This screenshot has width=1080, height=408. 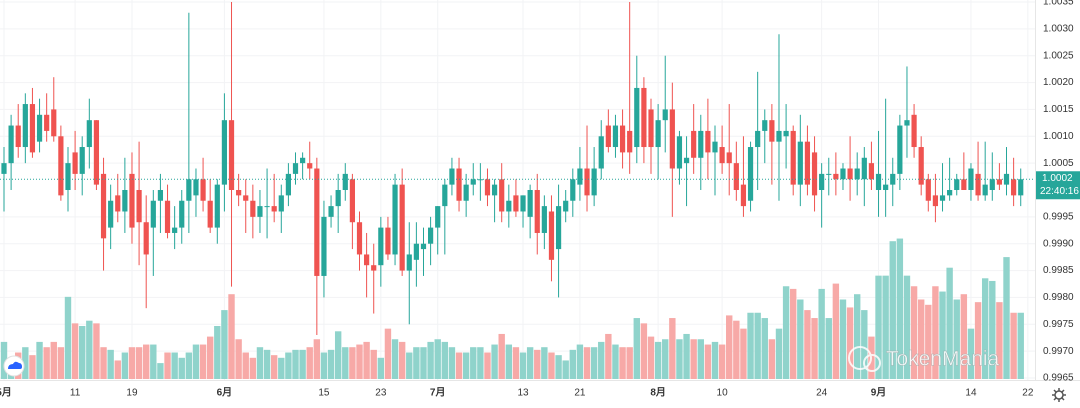 What do you see at coordinates (1058, 163) in the screenshot?
I see `y-tick-label: 1.0005` at bounding box center [1058, 163].